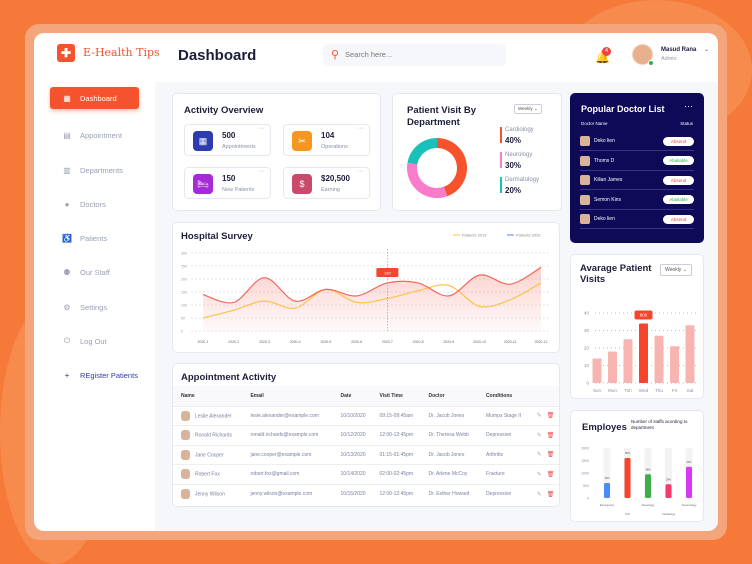 Image resolution: width=752 pixels, height=564 pixels. What do you see at coordinates (637, 161) in the screenshot?
I see `doctor-row: Thoms D Abailable` at bounding box center [637, 161].